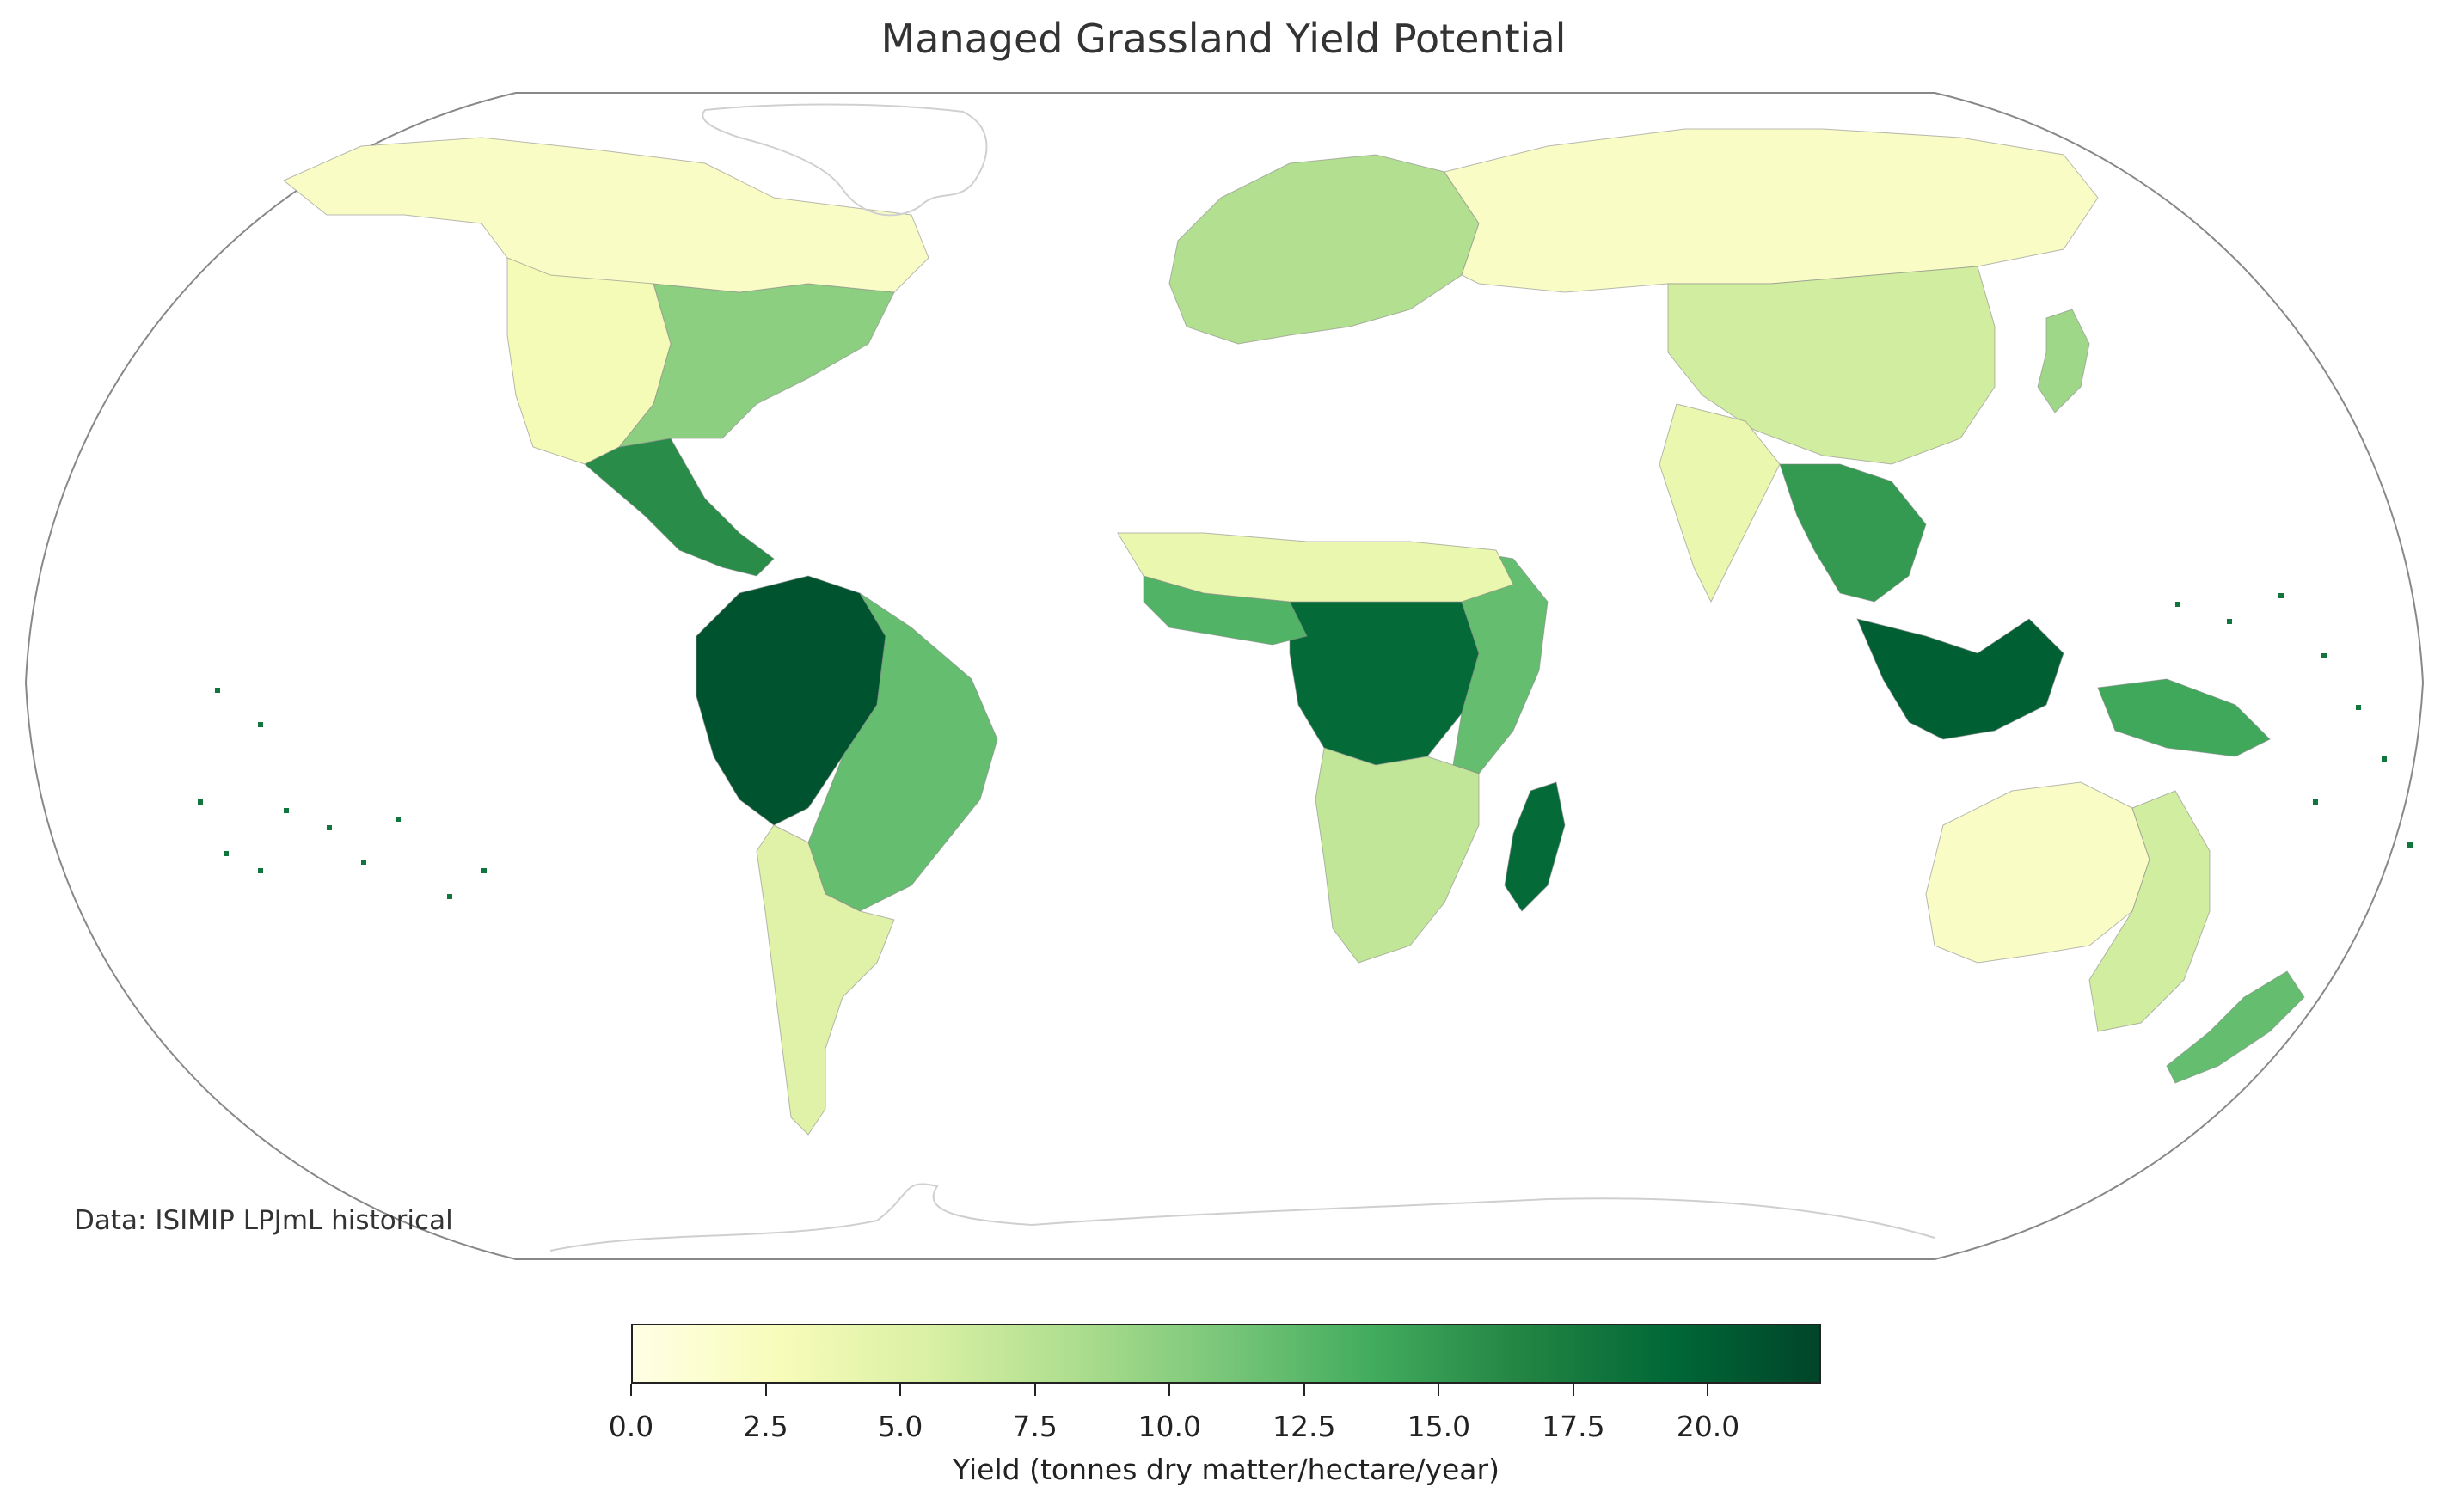 This screenshot has width=2447, height=1512. I want to click on colorbar-tick-label: 0.0, so click(631, 1426).